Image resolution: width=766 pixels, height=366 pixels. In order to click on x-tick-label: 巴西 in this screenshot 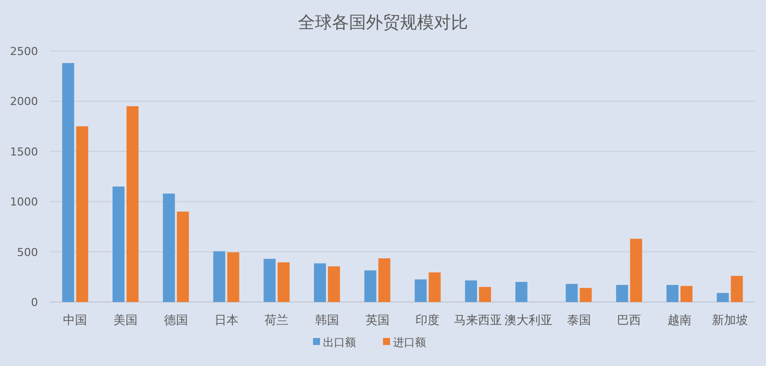, I will do `click(629, 320)`.